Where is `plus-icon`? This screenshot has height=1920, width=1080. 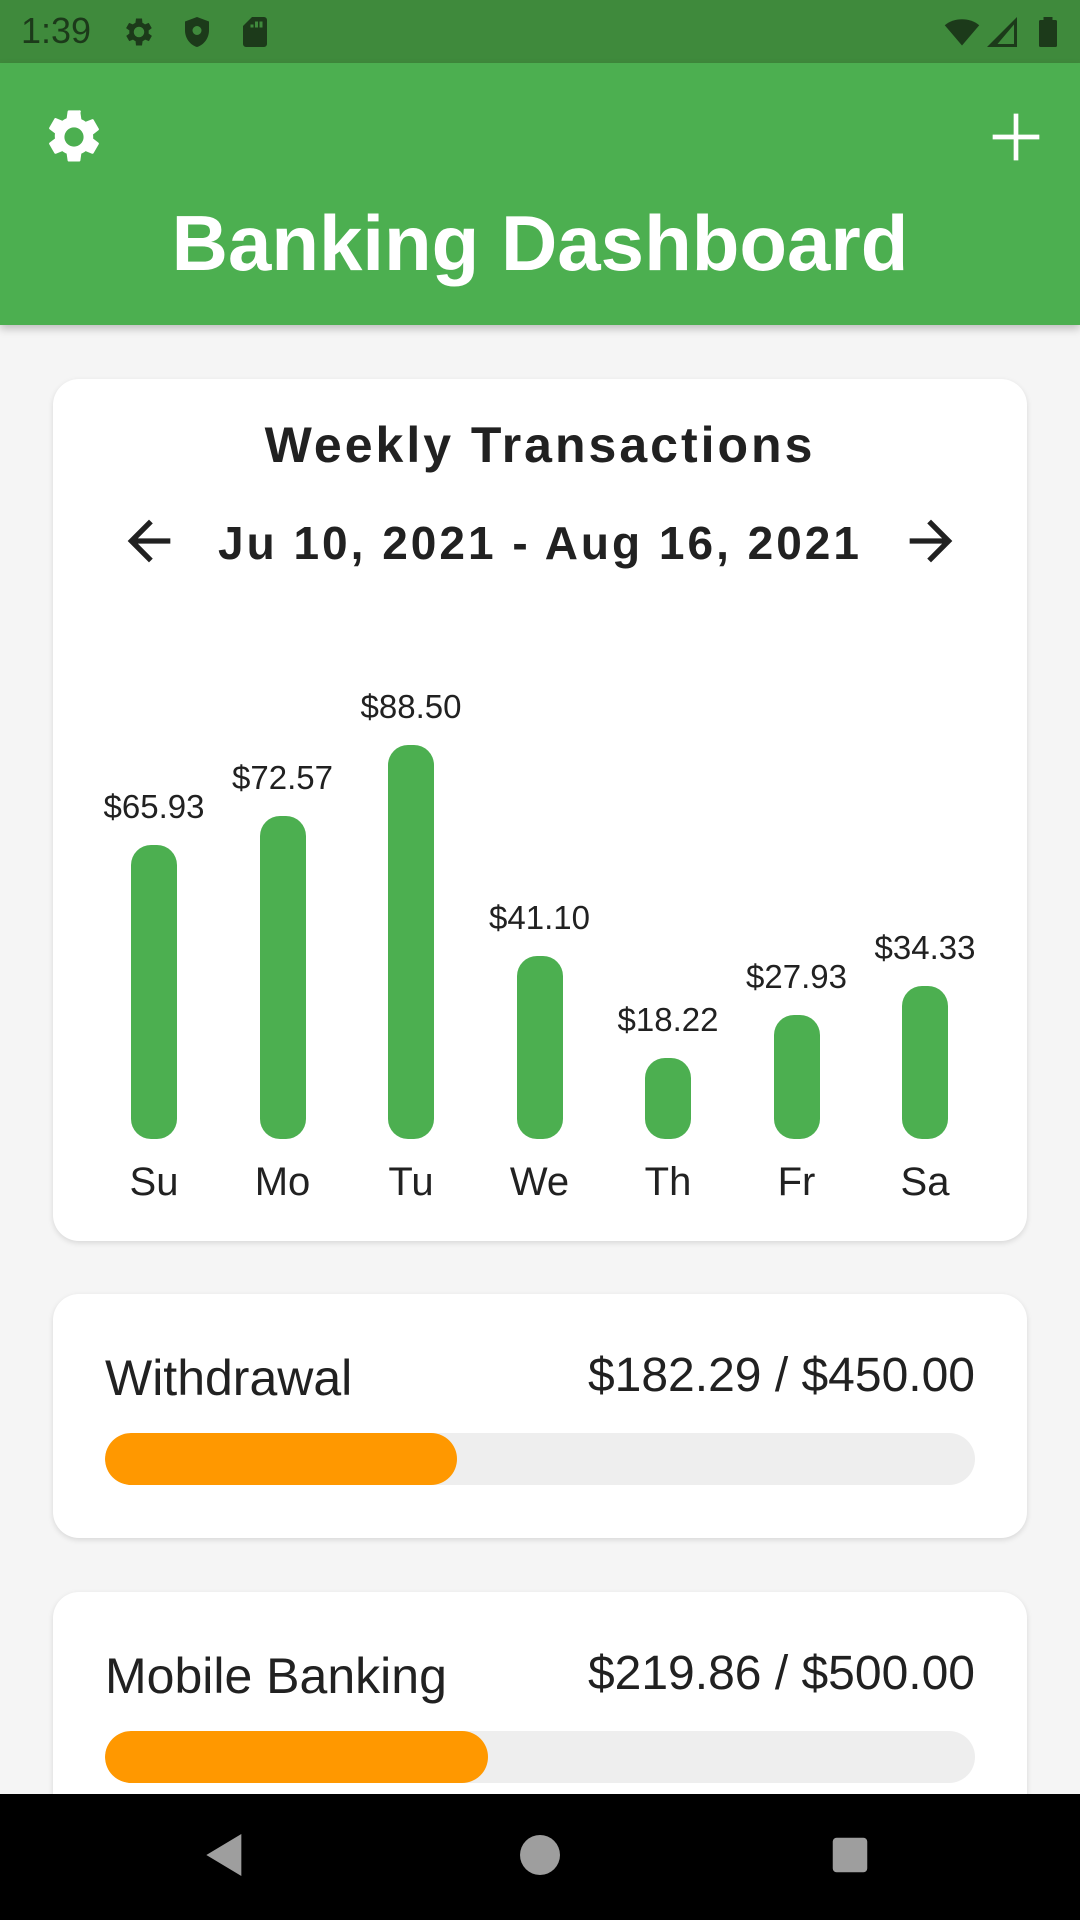 plus-icon is located at coordinates (1016, 137).